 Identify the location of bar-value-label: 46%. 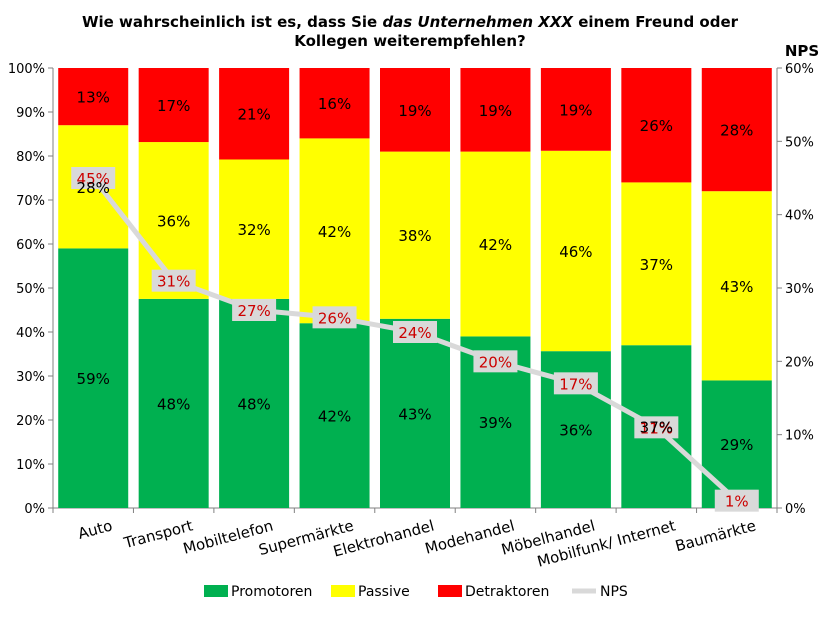
(575, 252).